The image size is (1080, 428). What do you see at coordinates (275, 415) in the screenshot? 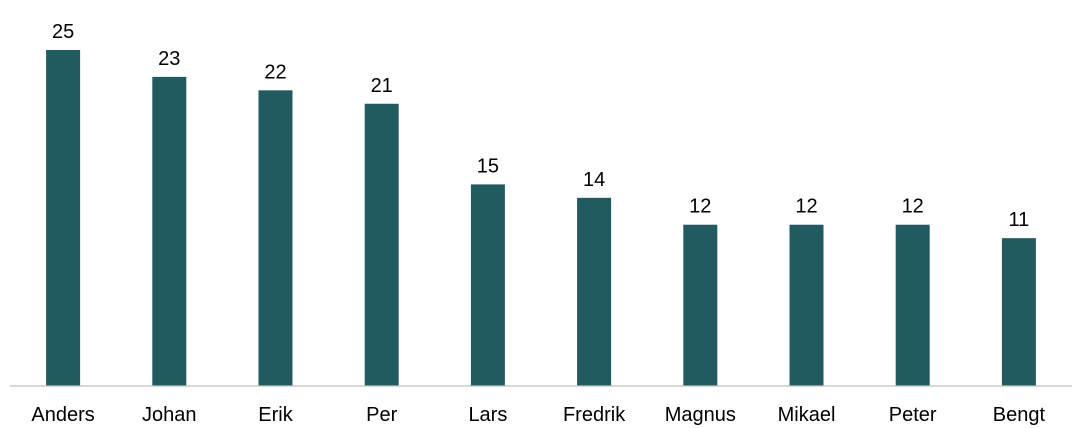
I see `x-tick-label-erik: Erik` at bounding box center [275, 415].